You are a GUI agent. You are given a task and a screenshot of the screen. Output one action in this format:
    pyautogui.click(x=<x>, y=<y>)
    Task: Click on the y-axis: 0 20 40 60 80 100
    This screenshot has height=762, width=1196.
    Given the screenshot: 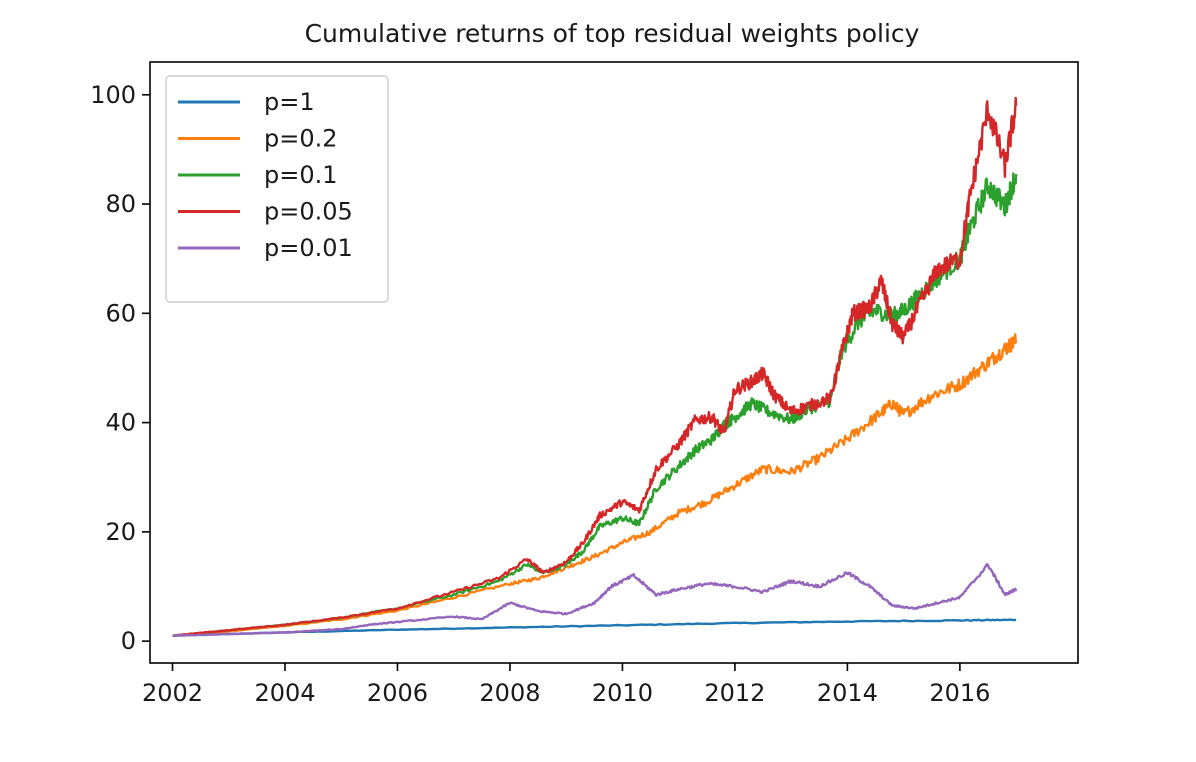 What is the action you would take?
    pyautogui.click(x=120, y=368)
    